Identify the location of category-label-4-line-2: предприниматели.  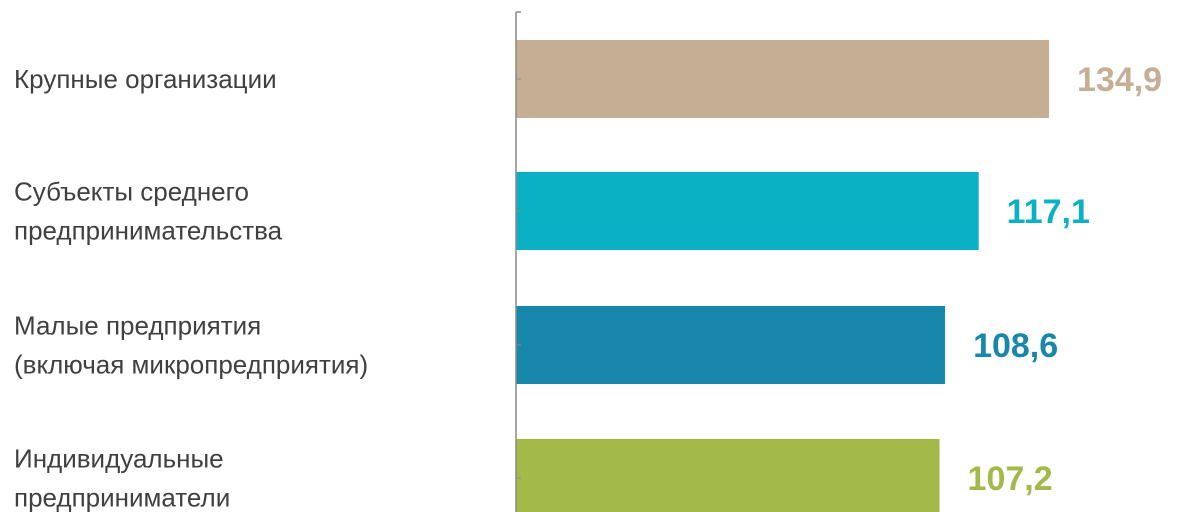
(122, 497).